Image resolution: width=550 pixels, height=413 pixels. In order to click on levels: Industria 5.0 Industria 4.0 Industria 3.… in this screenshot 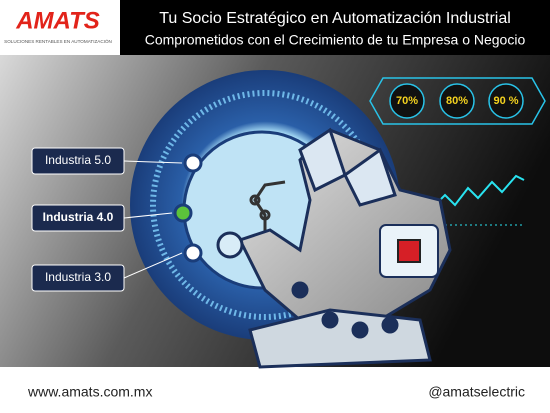, I will do `click(117, 219)`.